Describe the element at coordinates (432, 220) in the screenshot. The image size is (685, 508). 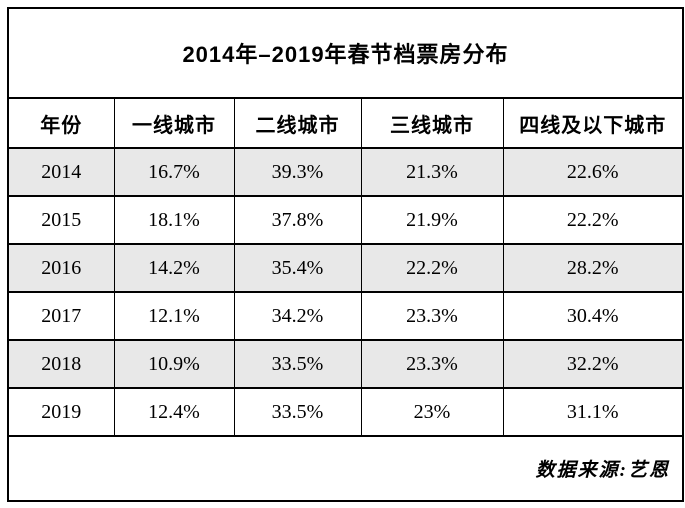
I see `value-cell: 21.9%` at that location.